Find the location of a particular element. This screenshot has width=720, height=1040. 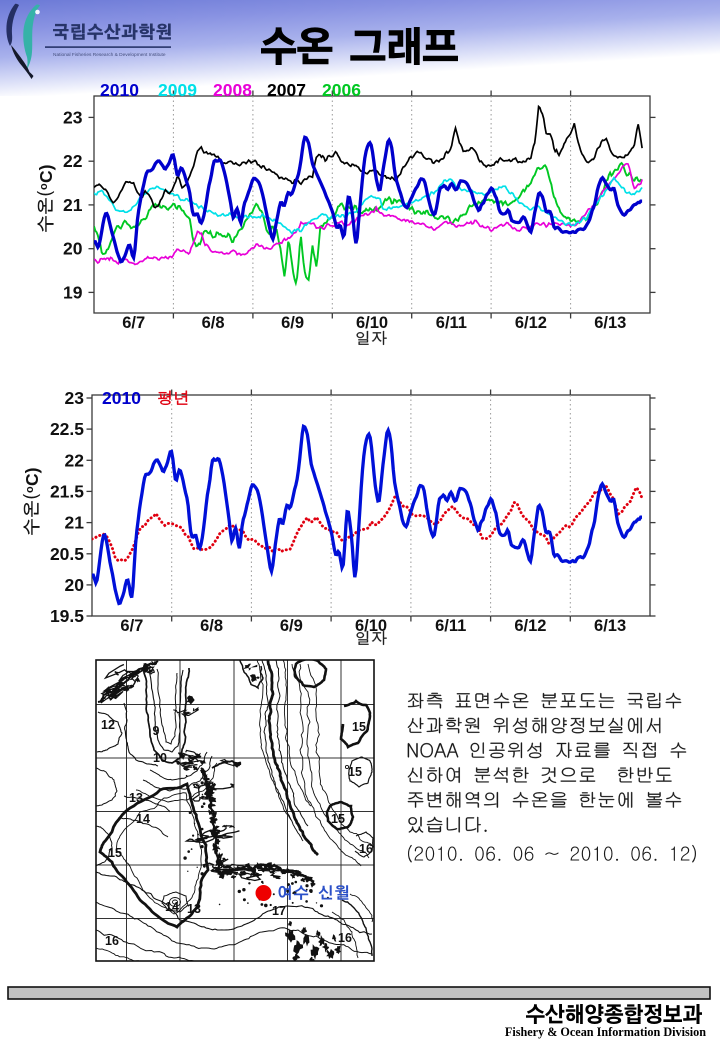

svg-text: 19.5 is located at coordinates (67, 616).